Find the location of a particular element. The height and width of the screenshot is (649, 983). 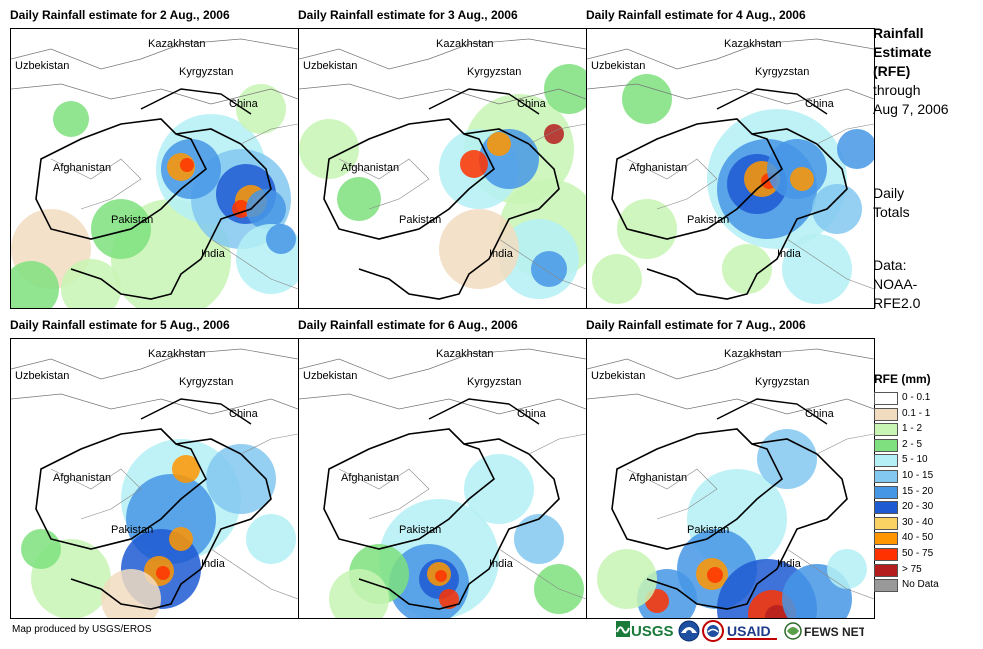

noaa-logo is located at coordinates (689, 631).